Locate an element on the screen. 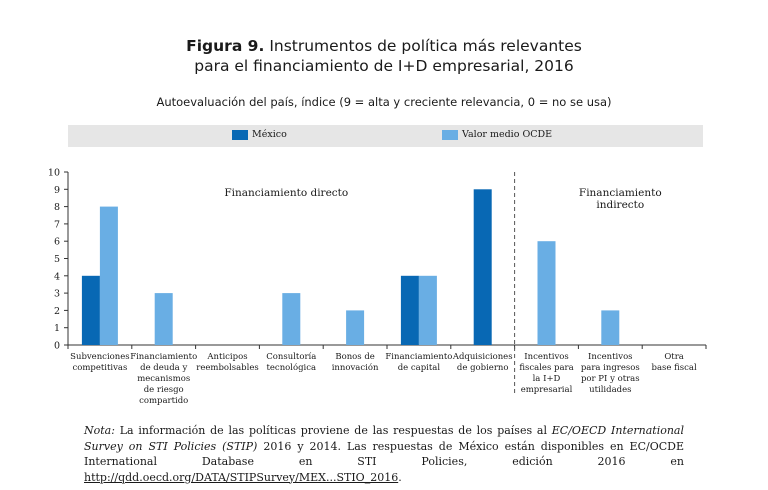  legend-label-mexico: México is located at coordinates (269, 134).